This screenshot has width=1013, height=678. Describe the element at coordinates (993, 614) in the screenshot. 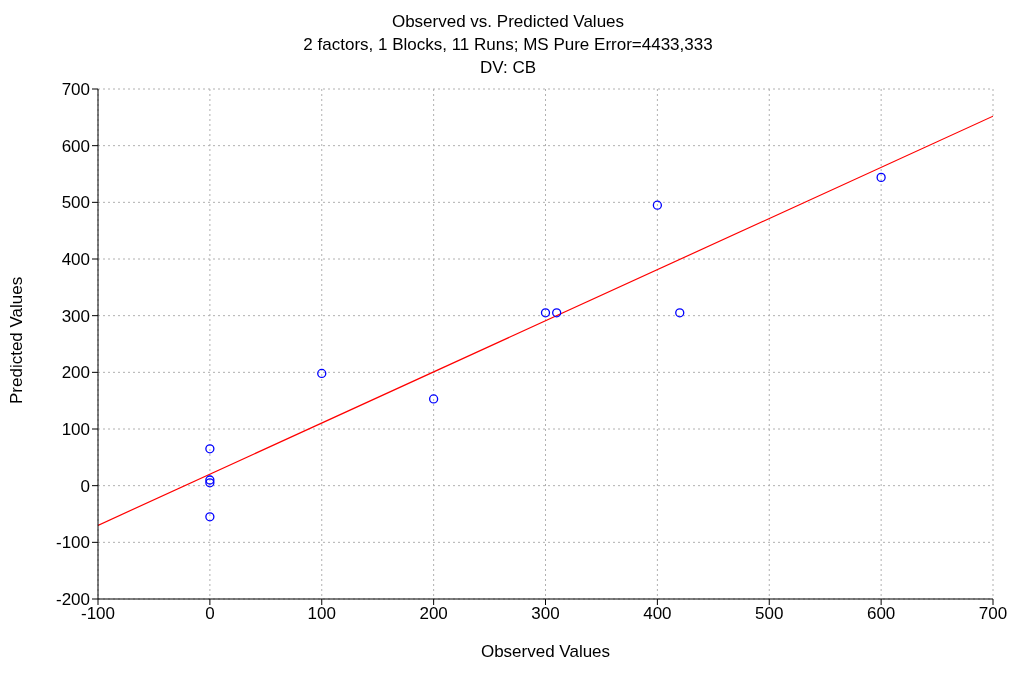

I see `x-tick-label: 700` at that location.